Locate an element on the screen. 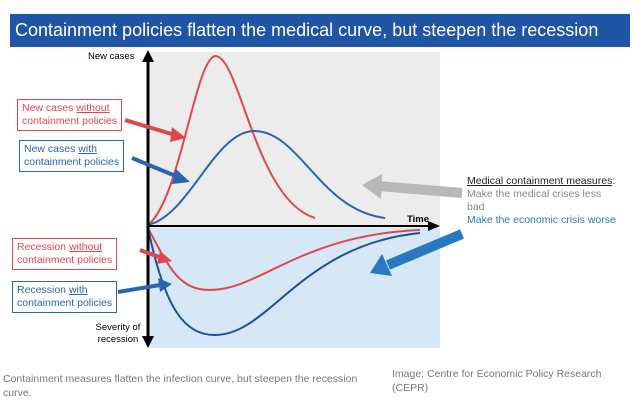 This screenshot has height=401, width=640. recession-with-curve is located at coordinates (284, 282).